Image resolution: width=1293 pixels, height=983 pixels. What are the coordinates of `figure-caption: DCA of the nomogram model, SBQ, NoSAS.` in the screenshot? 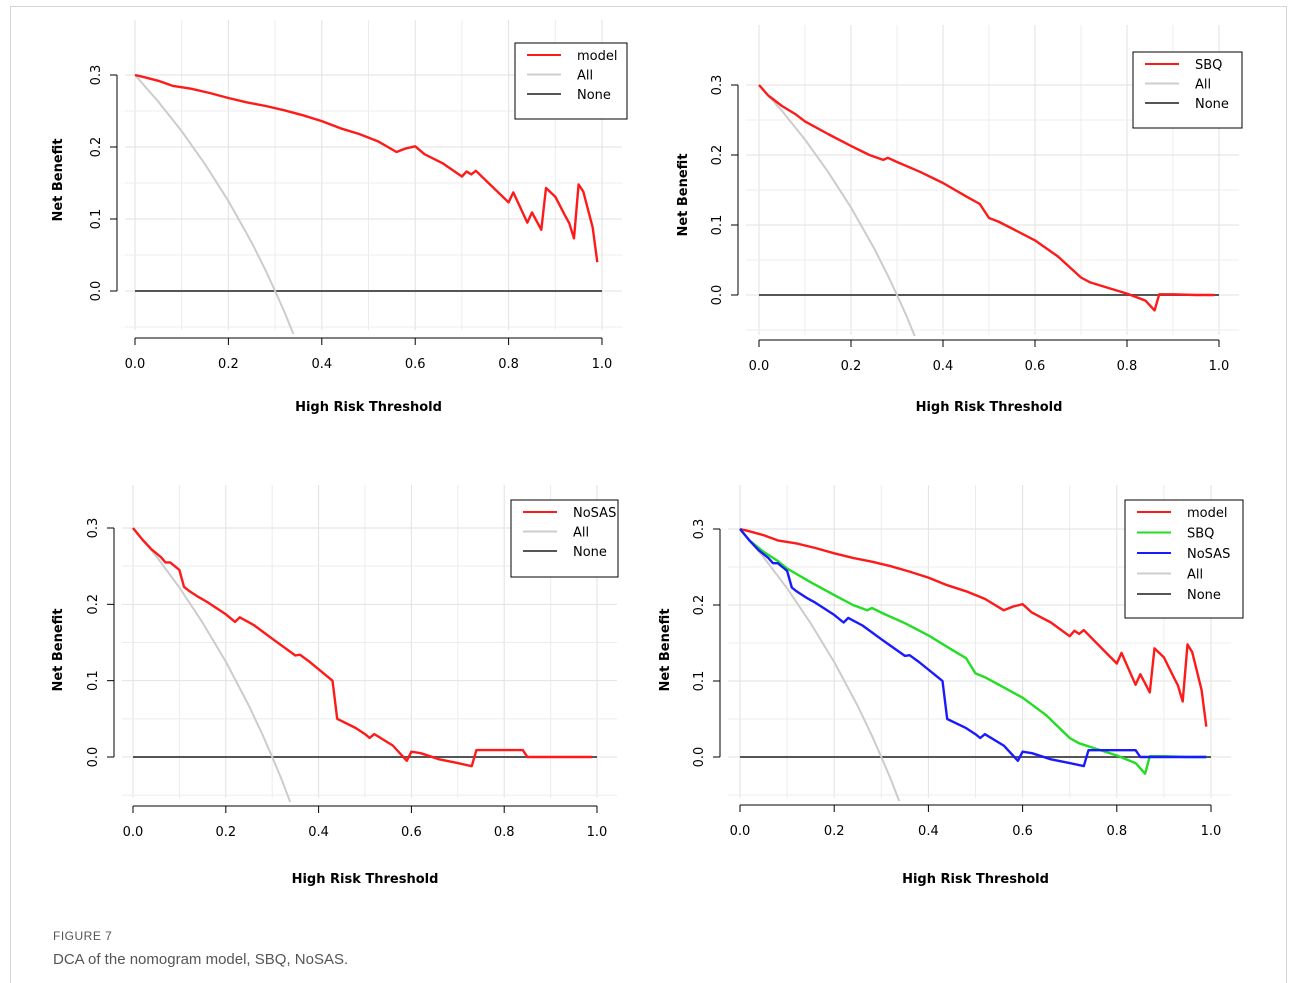 It's located at (201, 959).